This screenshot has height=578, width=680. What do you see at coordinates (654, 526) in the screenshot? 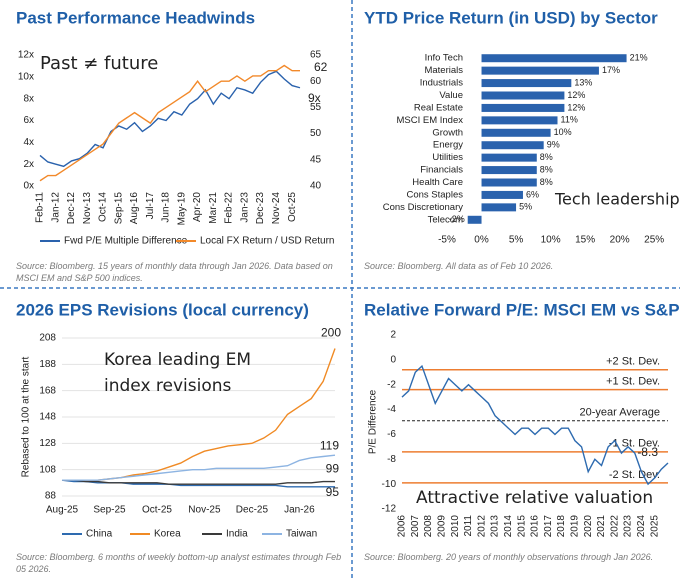
I see `x-tick-label: 2025` at bounding box center [654, 526].